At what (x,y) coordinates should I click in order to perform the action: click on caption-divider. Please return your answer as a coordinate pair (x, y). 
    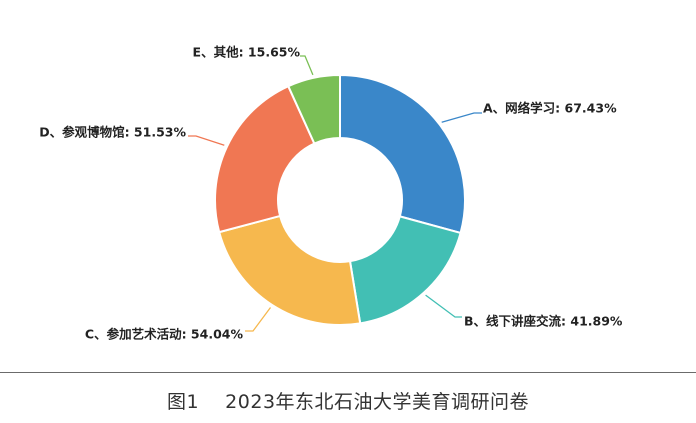
    Looking at the image, I should click on (348, 372).